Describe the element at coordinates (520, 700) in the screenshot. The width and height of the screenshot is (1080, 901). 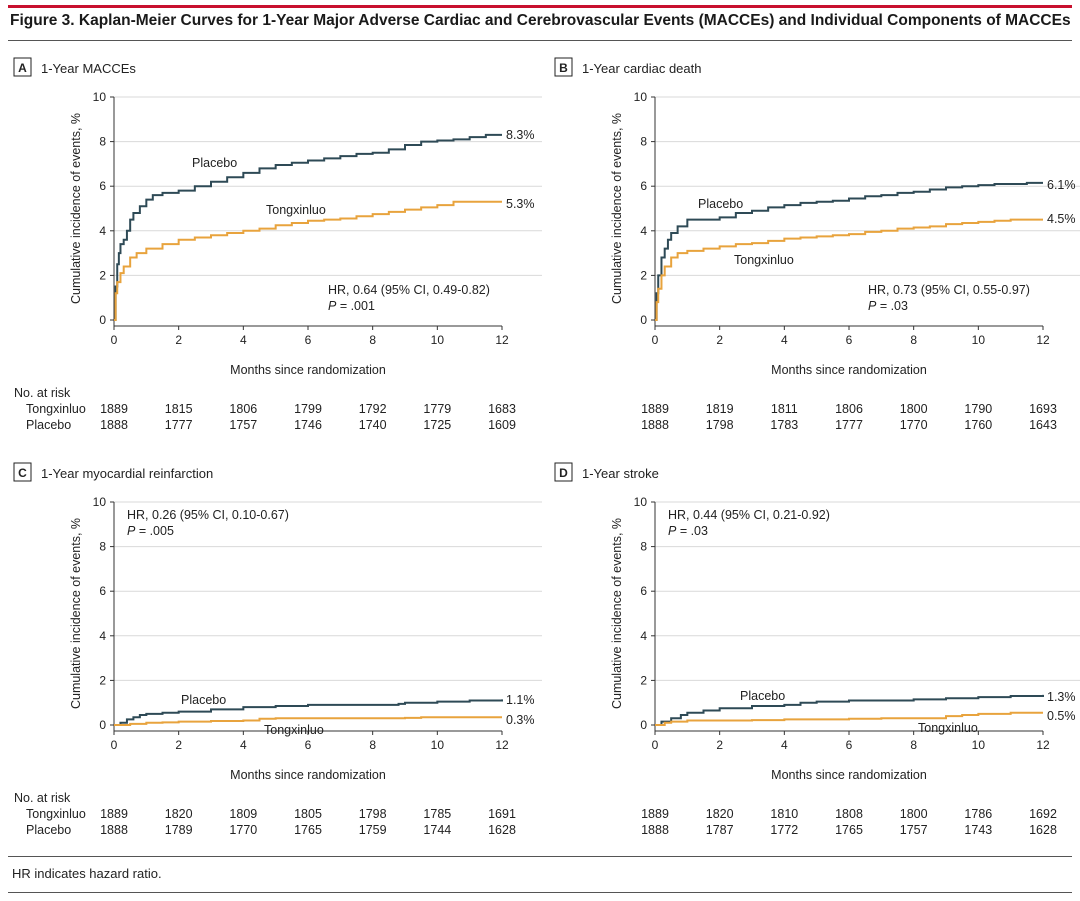
I see `end-label-placebo: 1.1%` at that location.